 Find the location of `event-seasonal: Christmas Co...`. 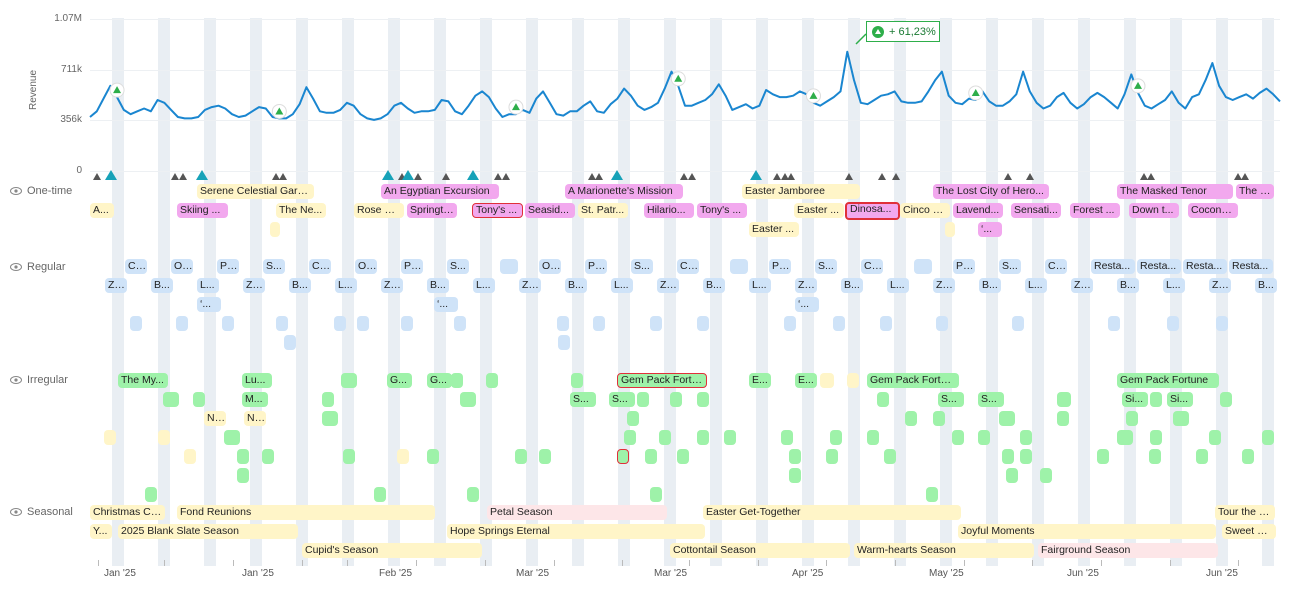

event-seasonal: Christmas Co... is located at coordinates (127, 512).